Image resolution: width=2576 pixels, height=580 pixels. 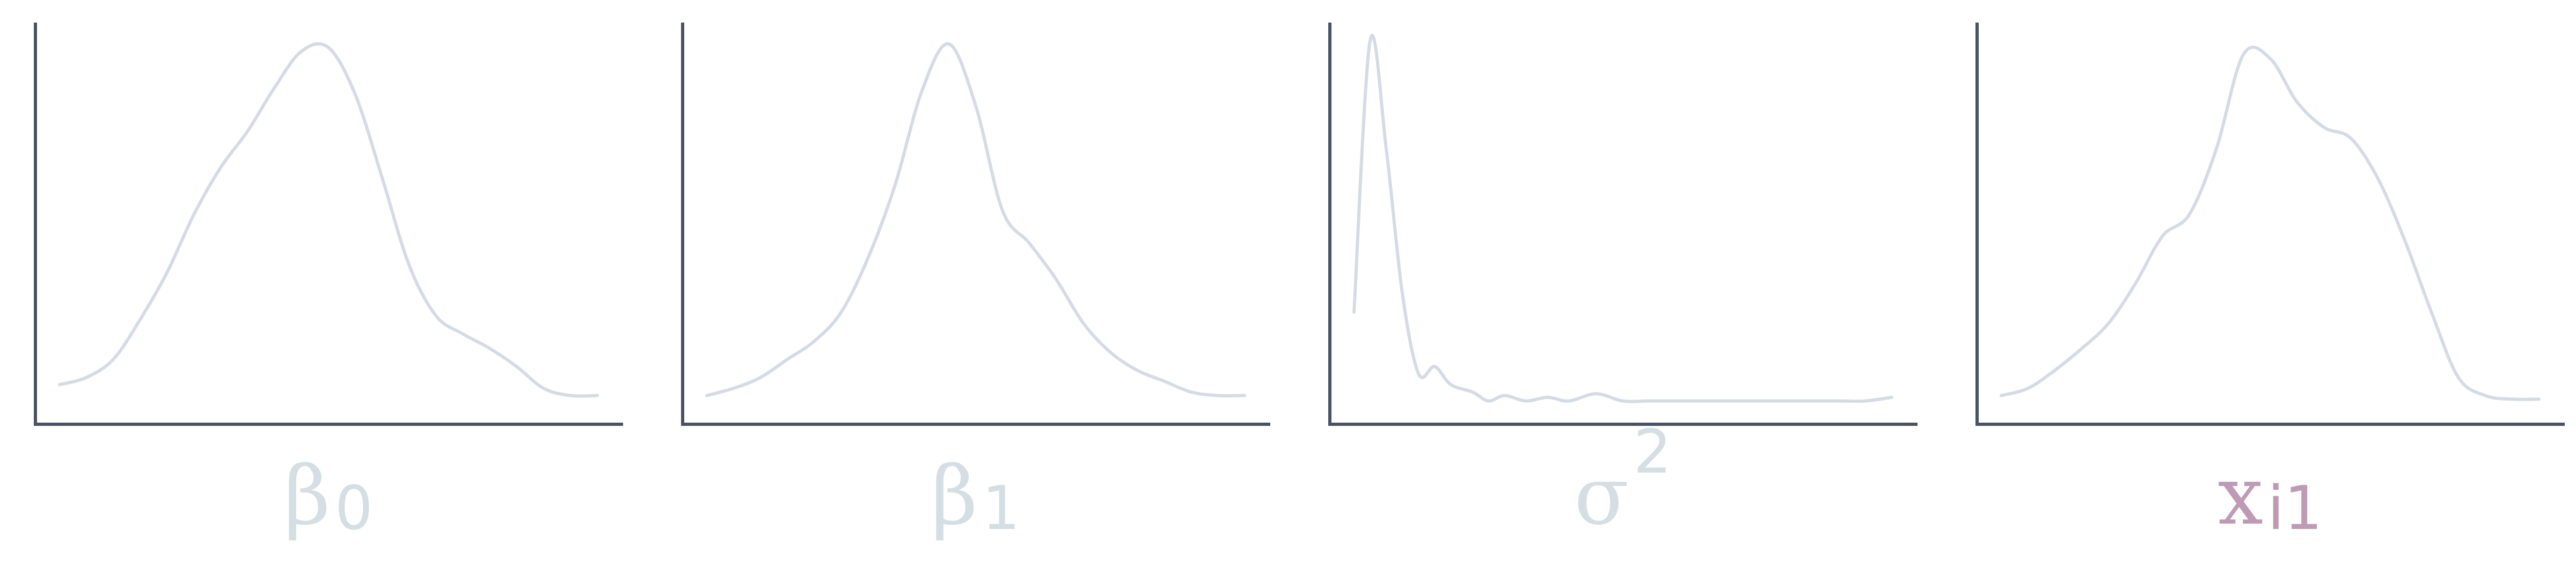 I want to click on density-curve-sigma2, so click(x=1622, y=218).